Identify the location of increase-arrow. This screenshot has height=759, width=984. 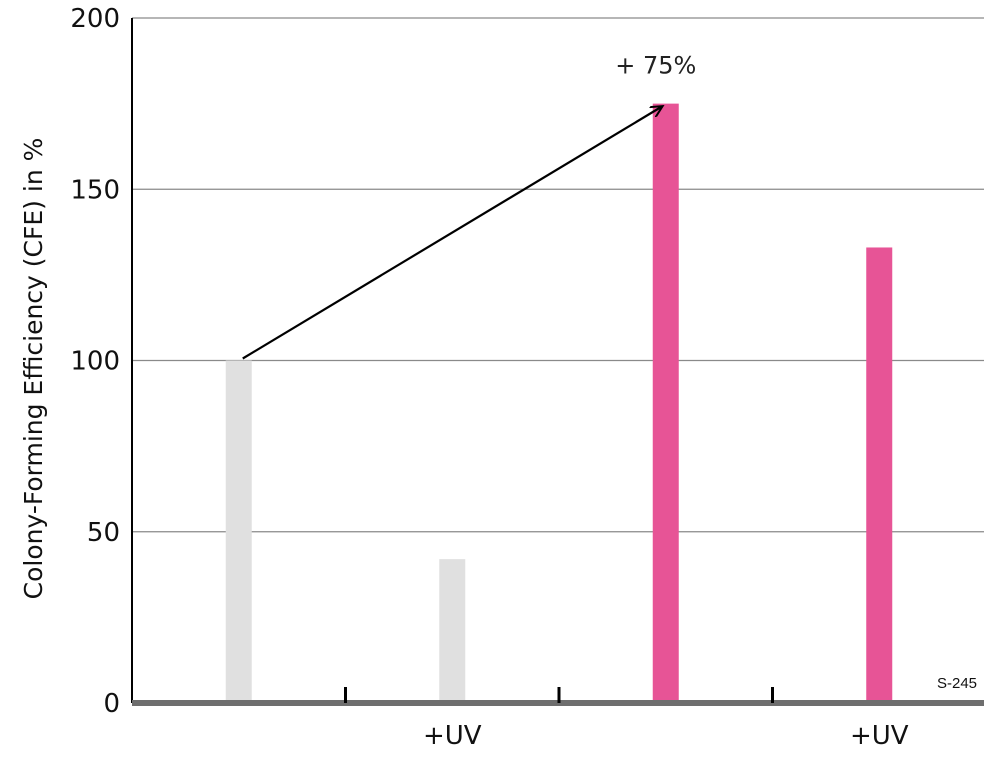
(452, 233).